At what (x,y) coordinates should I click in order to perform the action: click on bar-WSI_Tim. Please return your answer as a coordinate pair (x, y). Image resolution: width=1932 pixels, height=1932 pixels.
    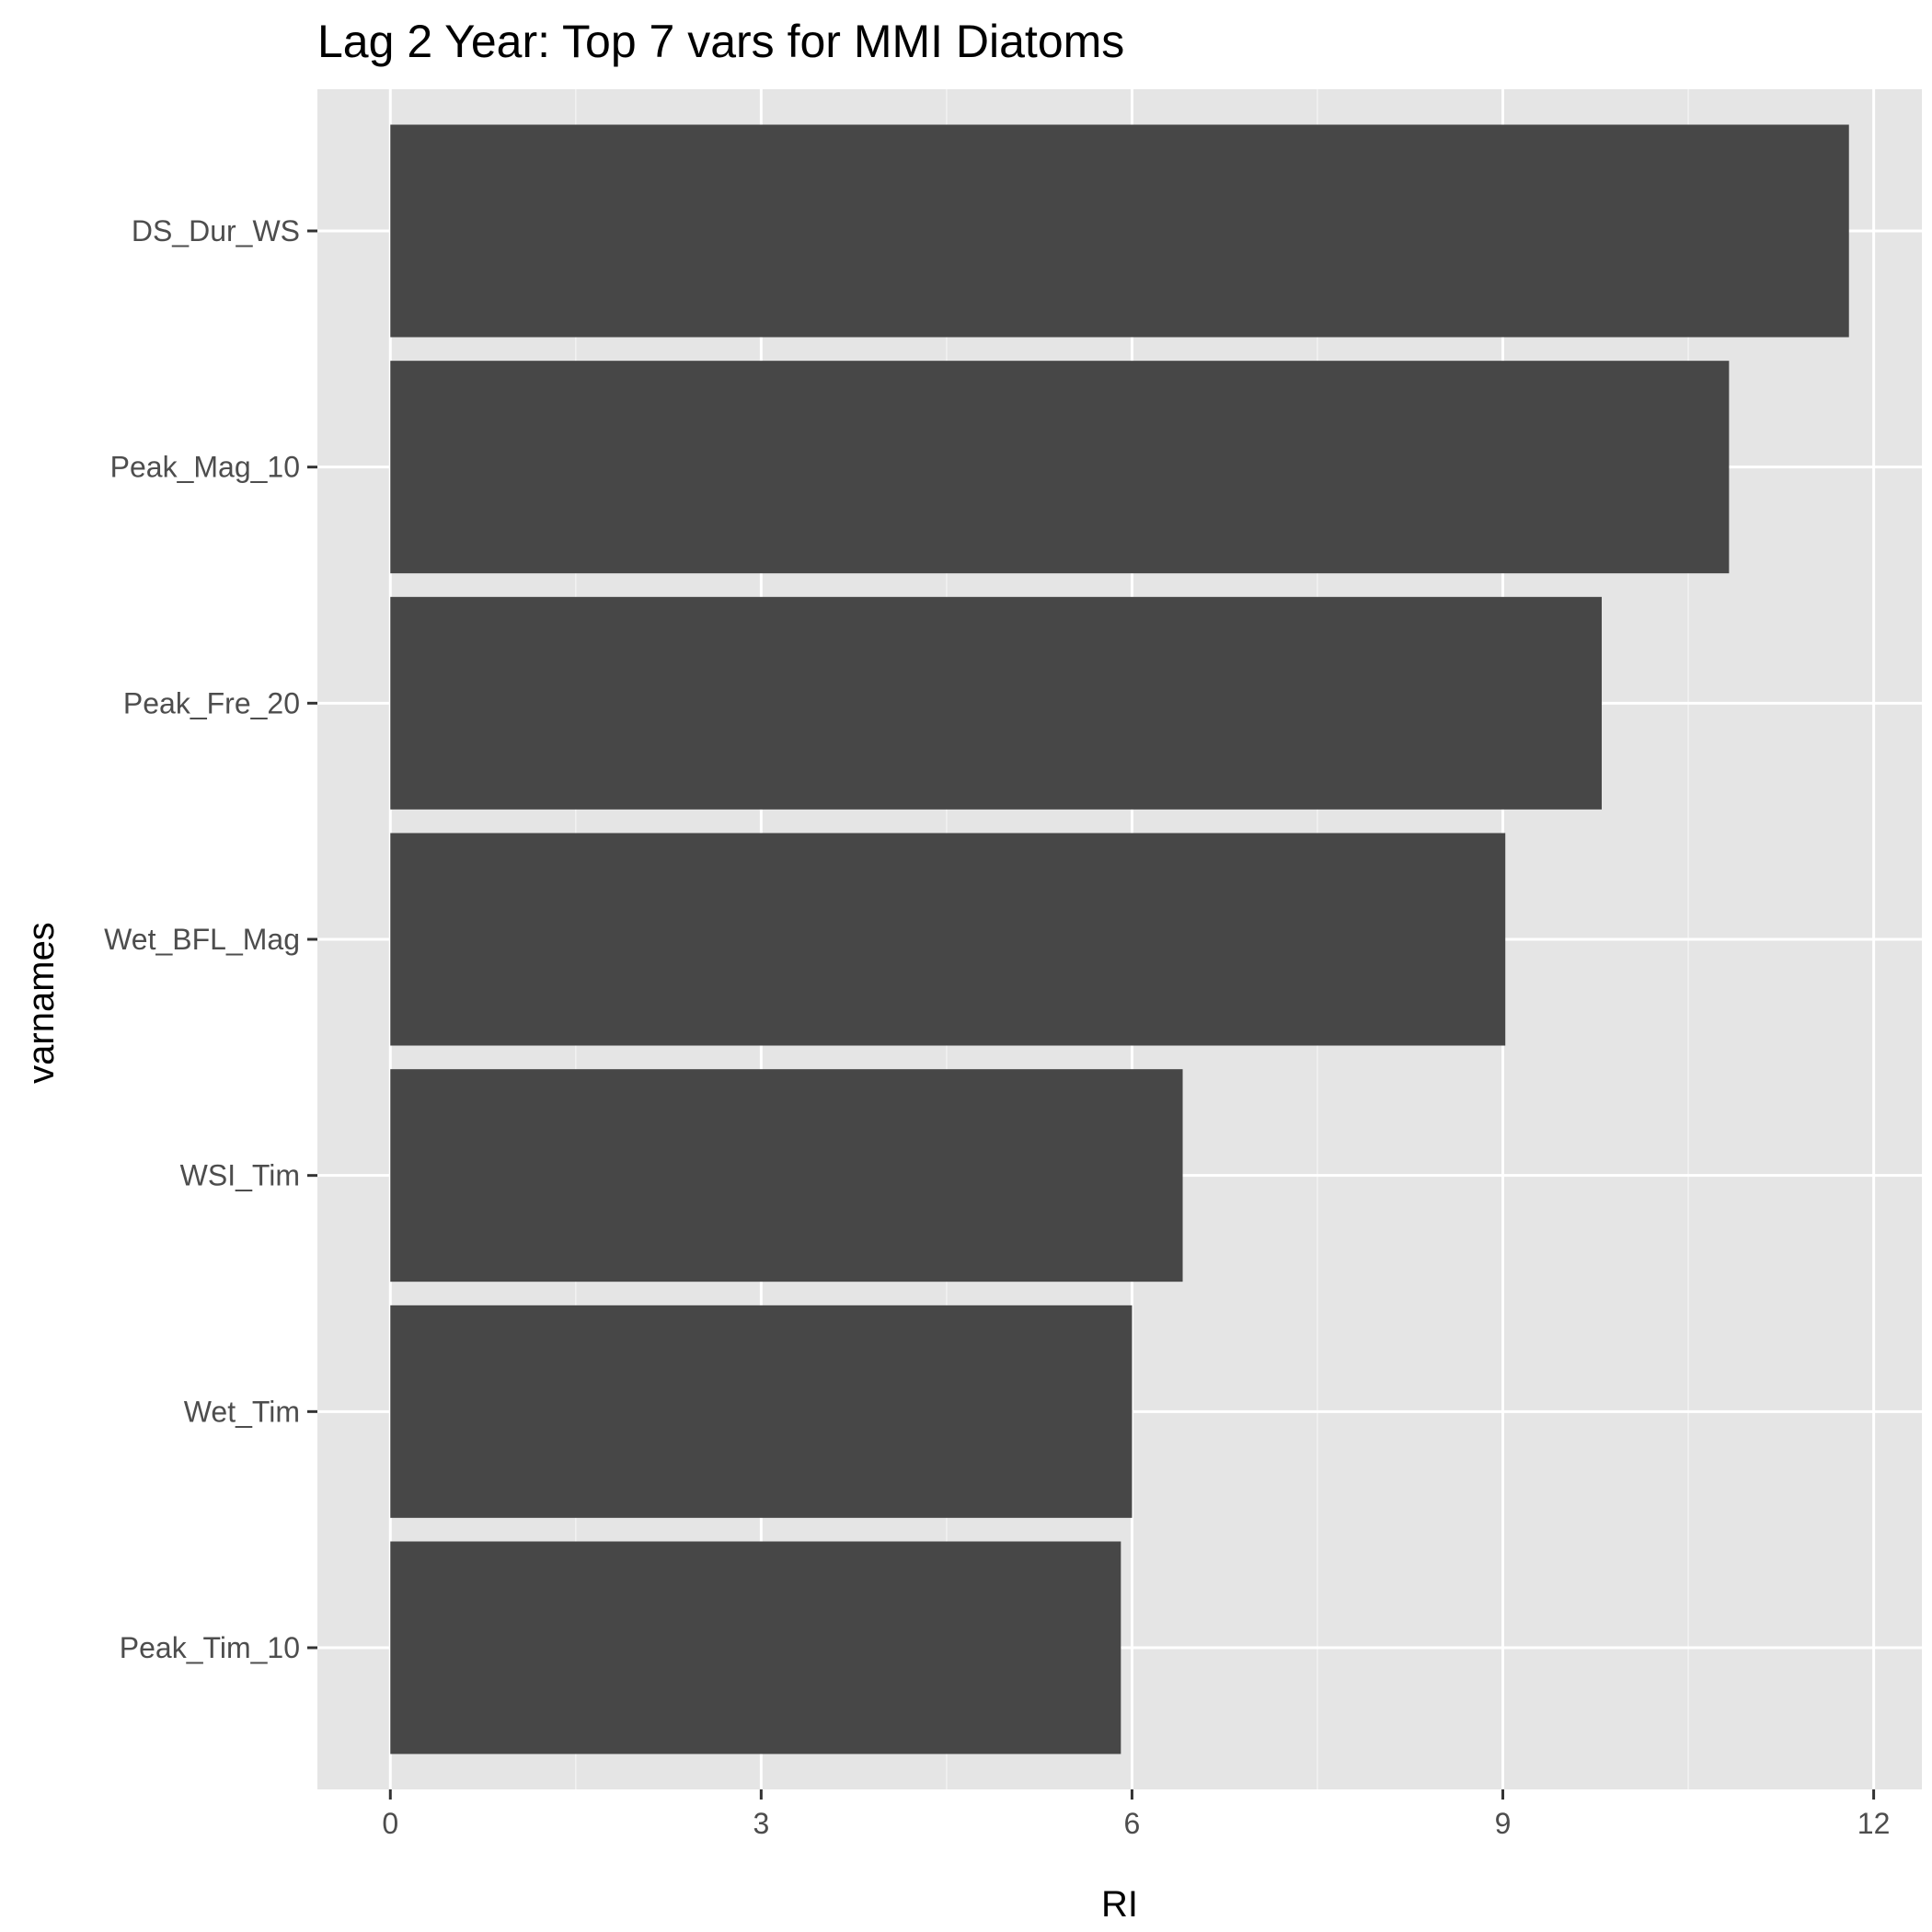
    Looking at the image, I should click on (786, 1175).